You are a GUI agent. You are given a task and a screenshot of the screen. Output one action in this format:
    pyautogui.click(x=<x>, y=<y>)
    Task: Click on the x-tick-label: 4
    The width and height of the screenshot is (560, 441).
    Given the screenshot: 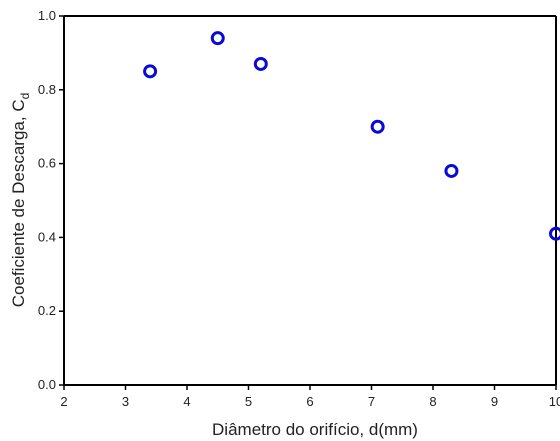 What is the action you would take?
    pyautogui.click(x=186, y=401)
    